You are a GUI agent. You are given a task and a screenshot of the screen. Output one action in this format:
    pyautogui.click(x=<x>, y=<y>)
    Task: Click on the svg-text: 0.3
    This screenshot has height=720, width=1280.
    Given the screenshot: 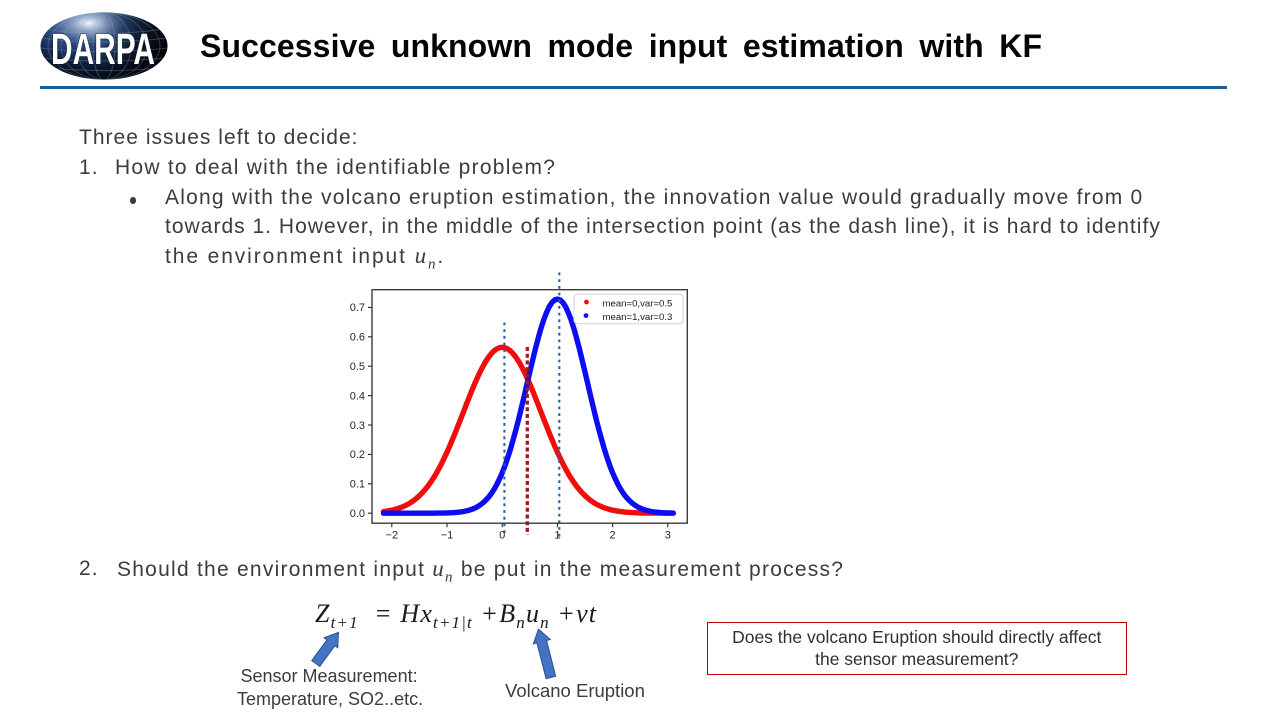 What is the action you would take?
    pyautogui.click(x=357, y=426)
    